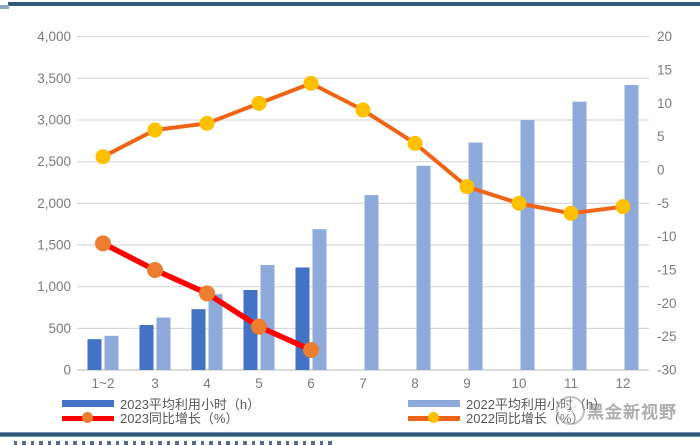 This screenshot has height=445, width=700. I want to click on right-axis-tick: -30, so click(667, 370).